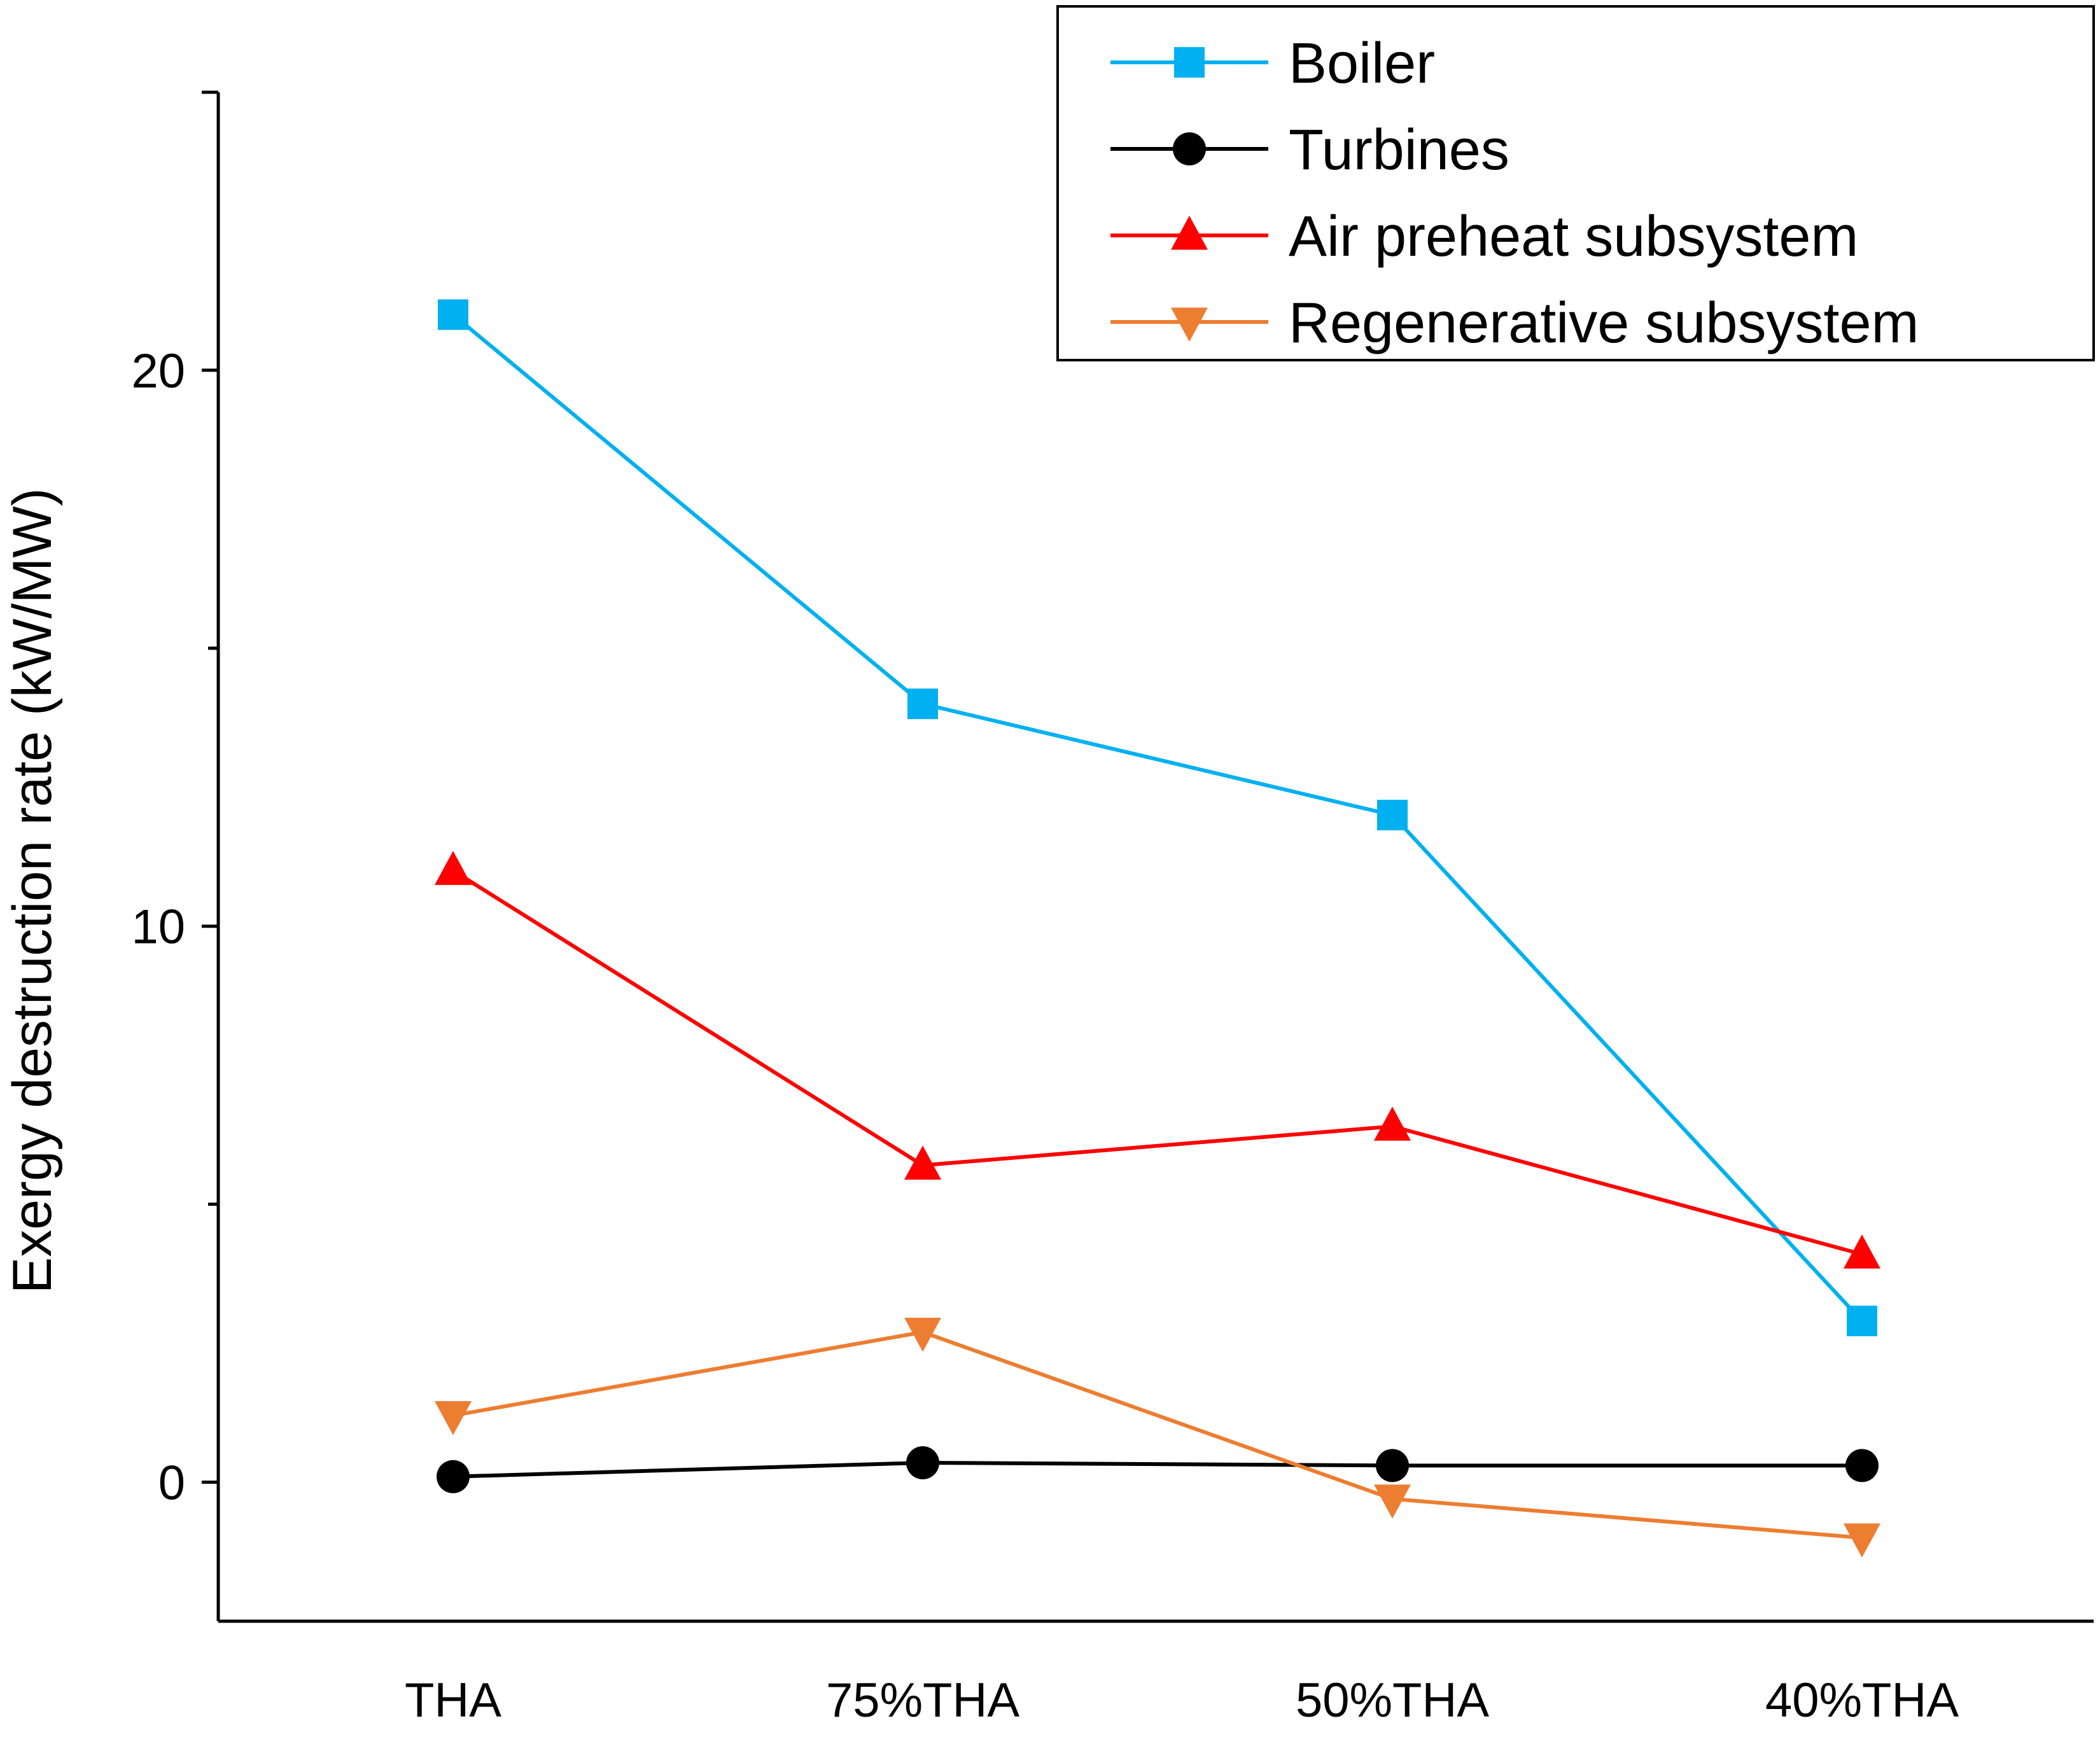 The height and width of the screenshot is (1737, 2100). I want to click on y-tick-label: 10, so click(158, 927).